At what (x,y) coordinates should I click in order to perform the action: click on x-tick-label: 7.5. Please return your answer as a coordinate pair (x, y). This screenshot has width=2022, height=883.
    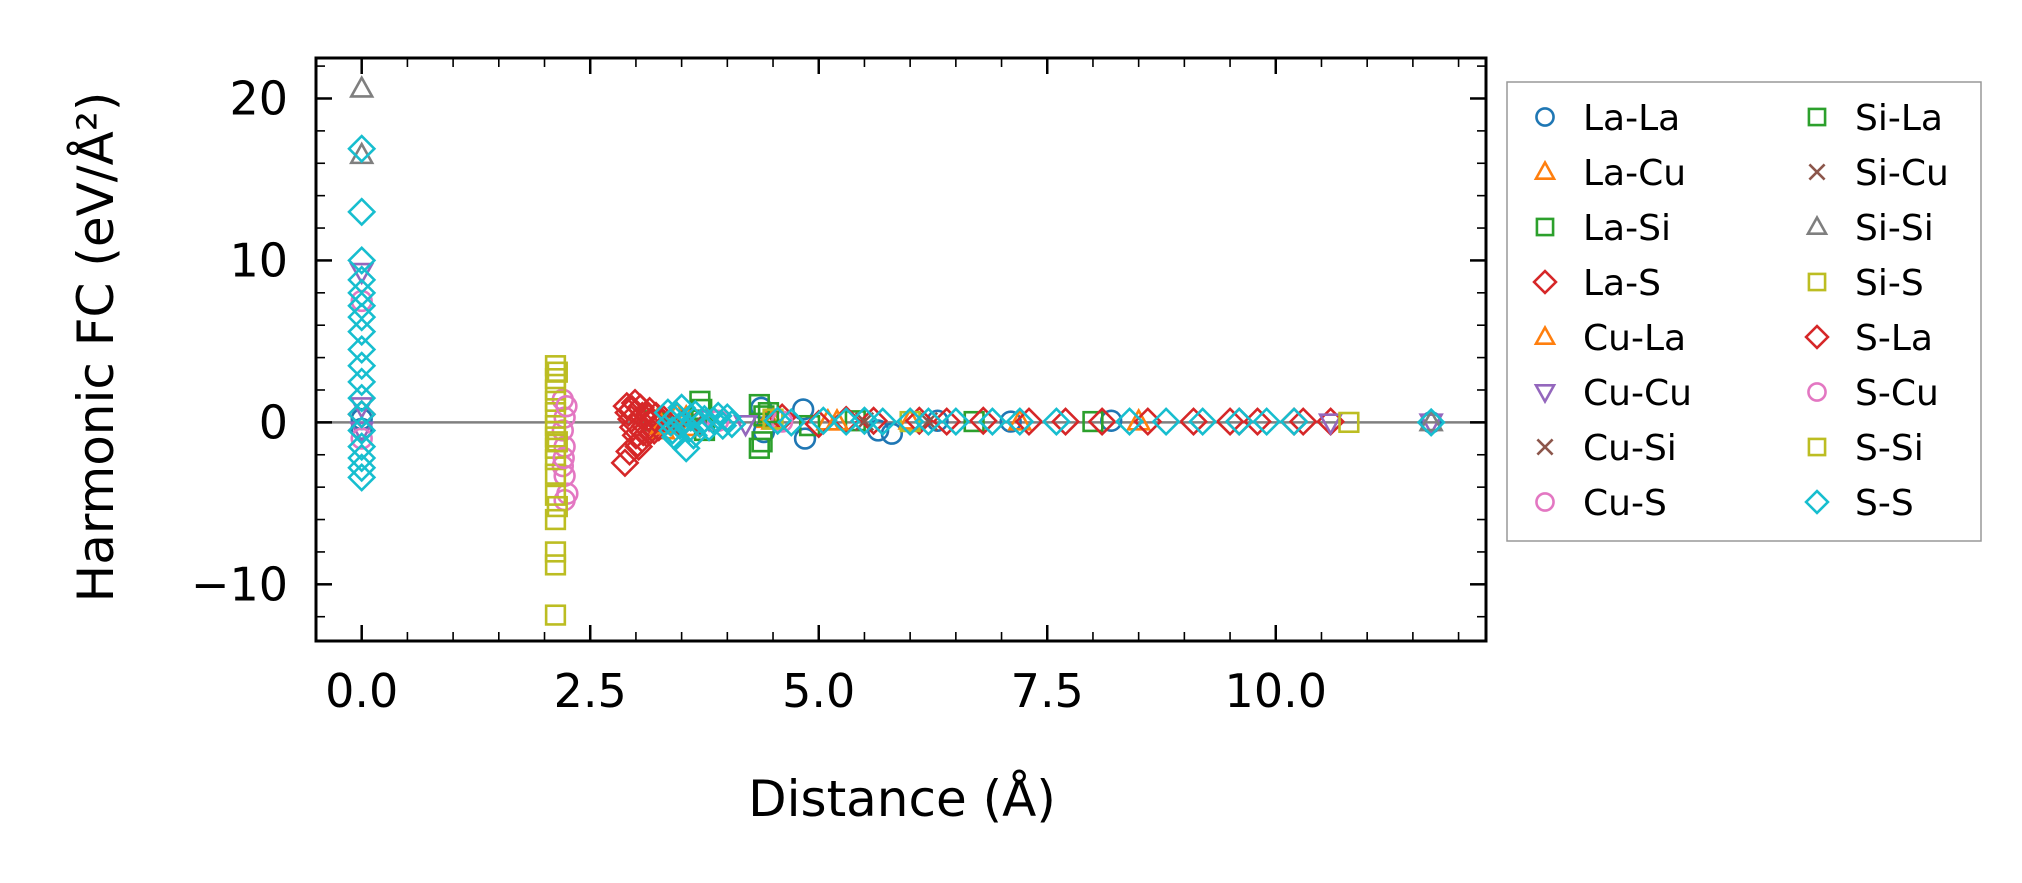
    Looking at the image, I should click on (1047, 691).